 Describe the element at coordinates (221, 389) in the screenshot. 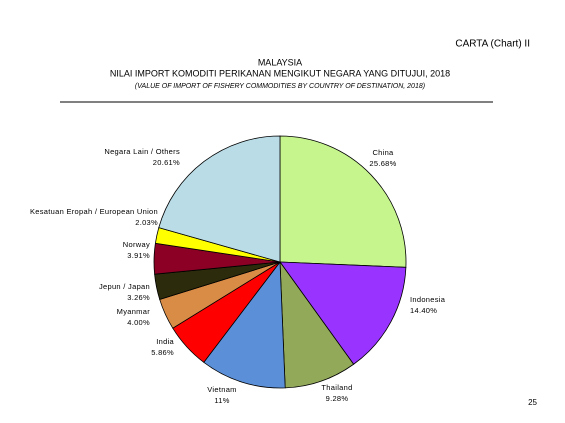

I see `slice-label: Vietnam` at that location.